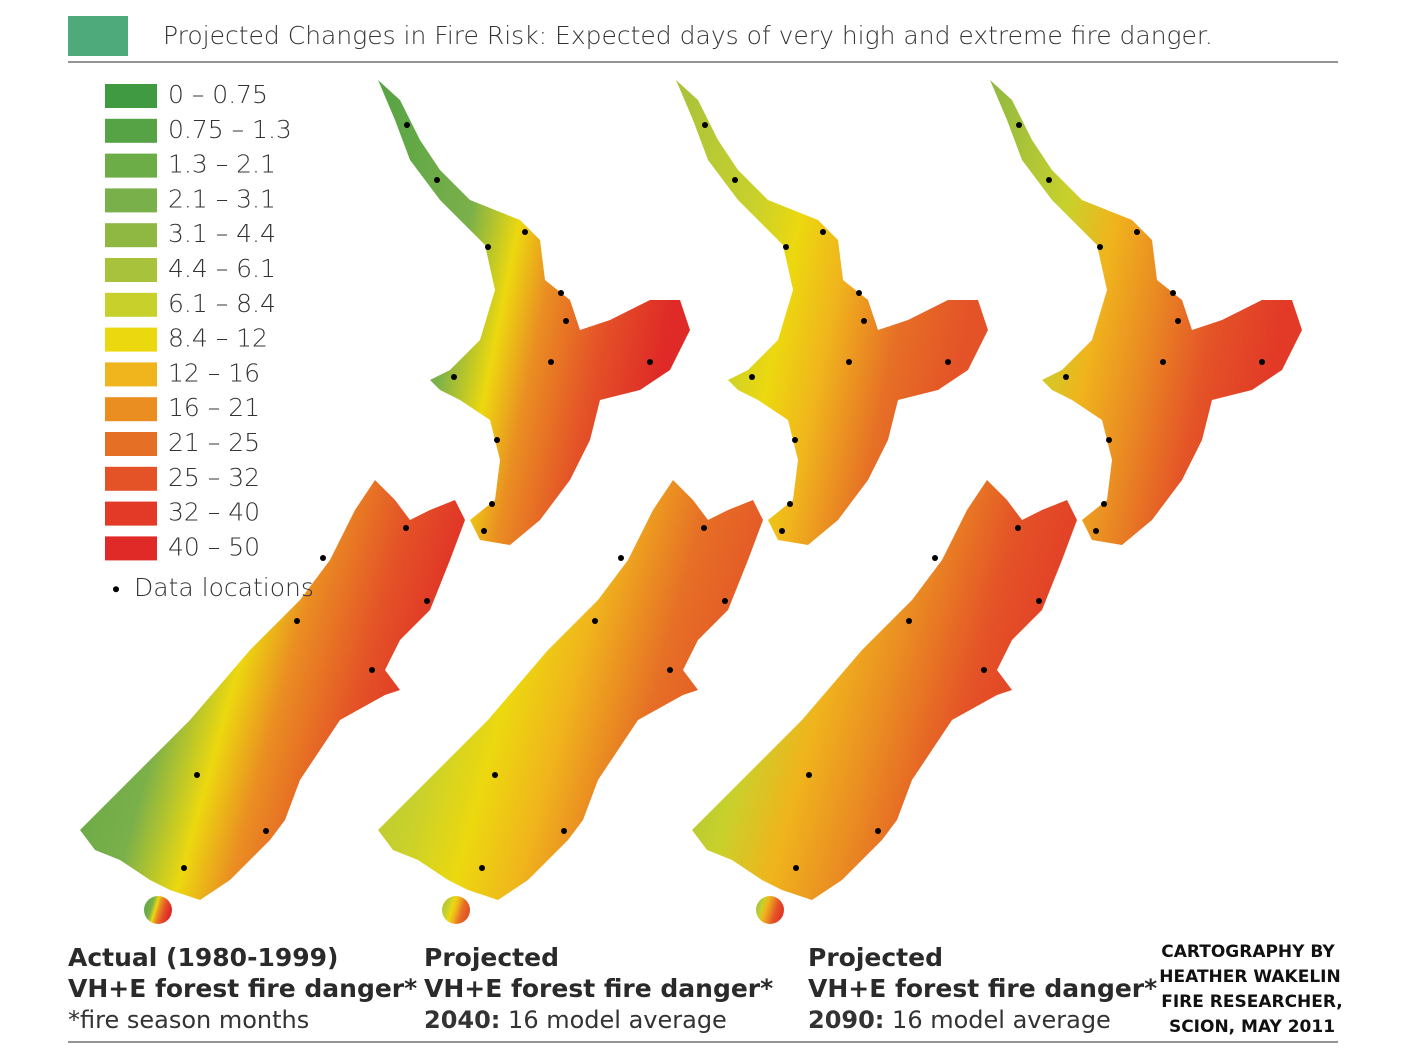  What do you see at coordinates (214, 477) in the screenshot?
I see `legend-label: 25 – 32` at bounding box center [214, 477].